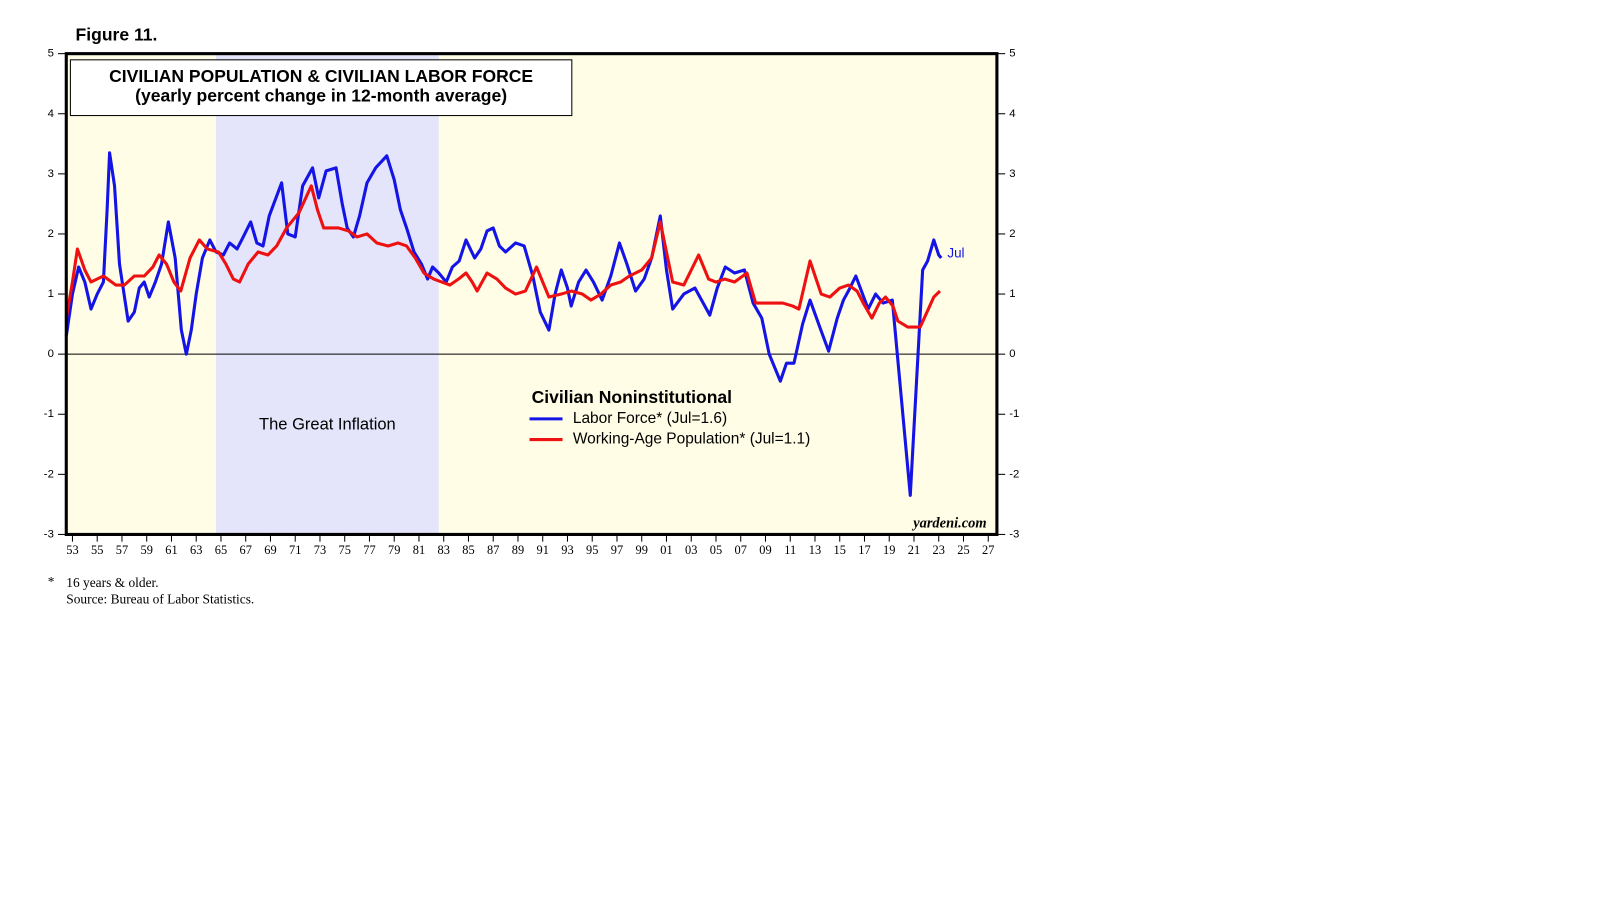 This screenshot has width=1610, height=910. I want to click on y-tick-label: -1, so click(49, 414).